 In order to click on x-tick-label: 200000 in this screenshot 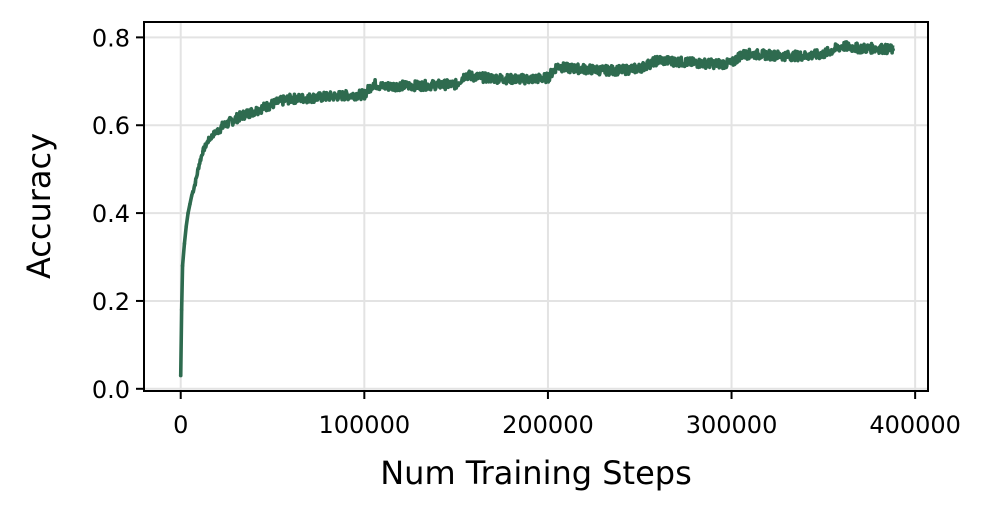, I will do `click(548, 425)`.